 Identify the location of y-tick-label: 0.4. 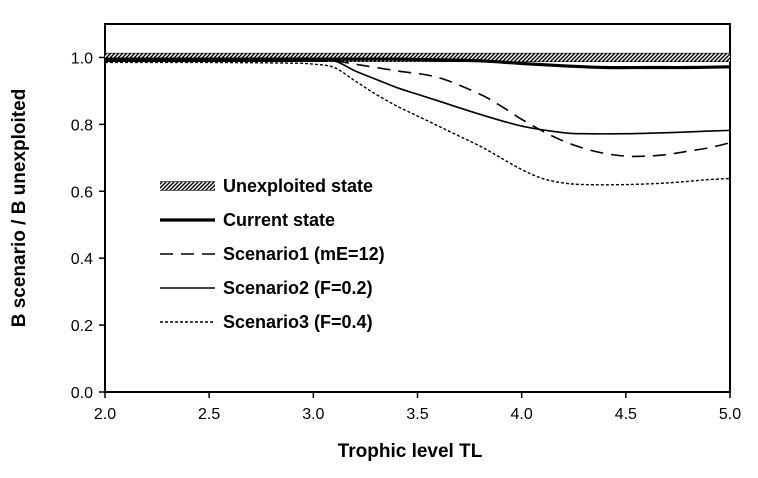
(82, 259).